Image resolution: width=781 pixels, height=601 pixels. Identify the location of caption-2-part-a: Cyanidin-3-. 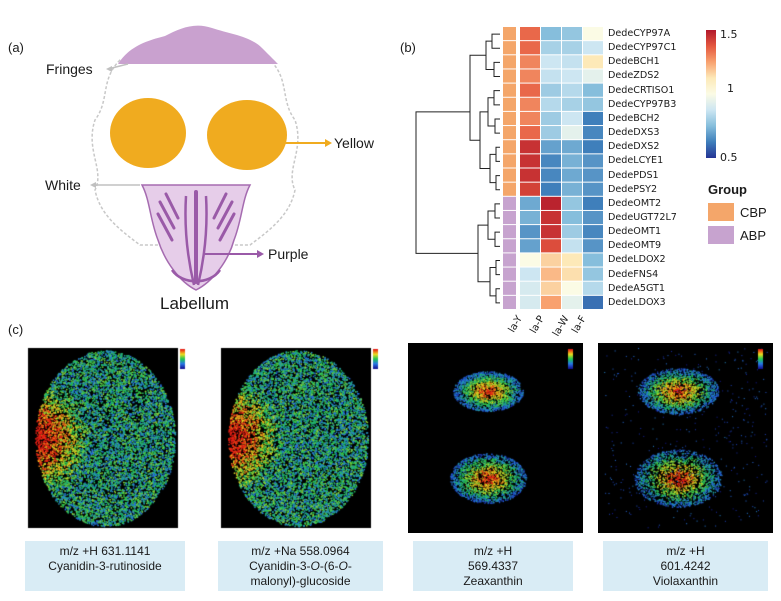
(280, 566).